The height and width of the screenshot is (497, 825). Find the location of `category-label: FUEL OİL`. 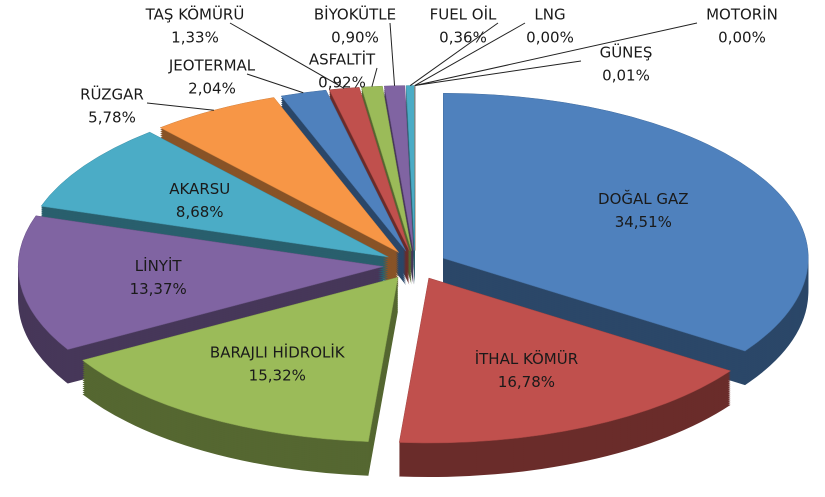

category-label: FUEL OİL is located at coordinates (463, 14).